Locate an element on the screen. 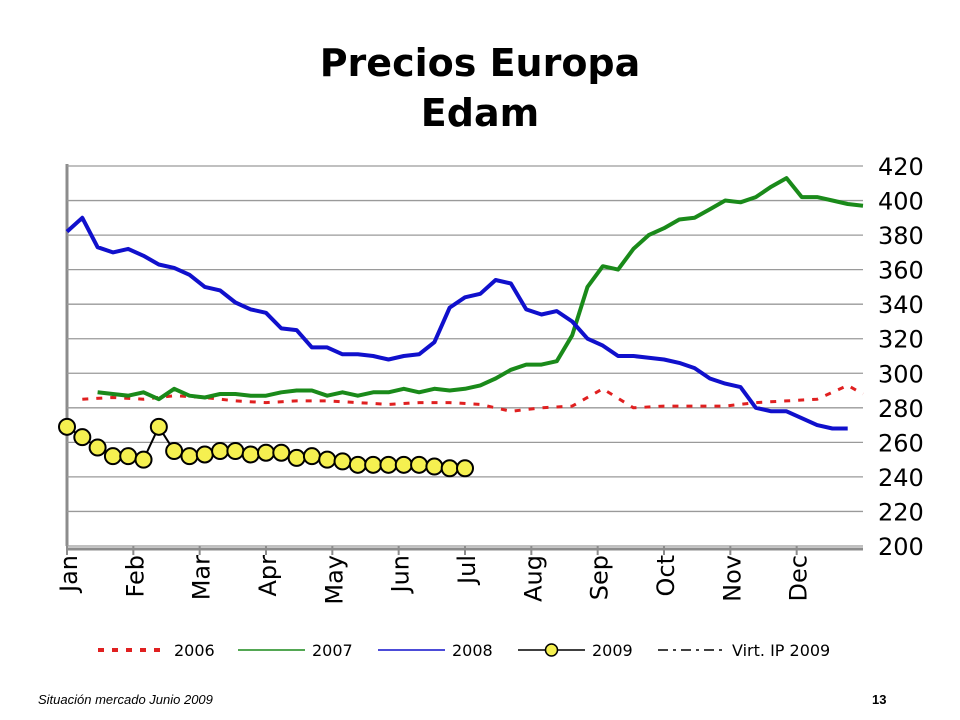 The height and width of the screenshot is (720, 960). x-tick-label: Jan is located at coordinates (69, 574).